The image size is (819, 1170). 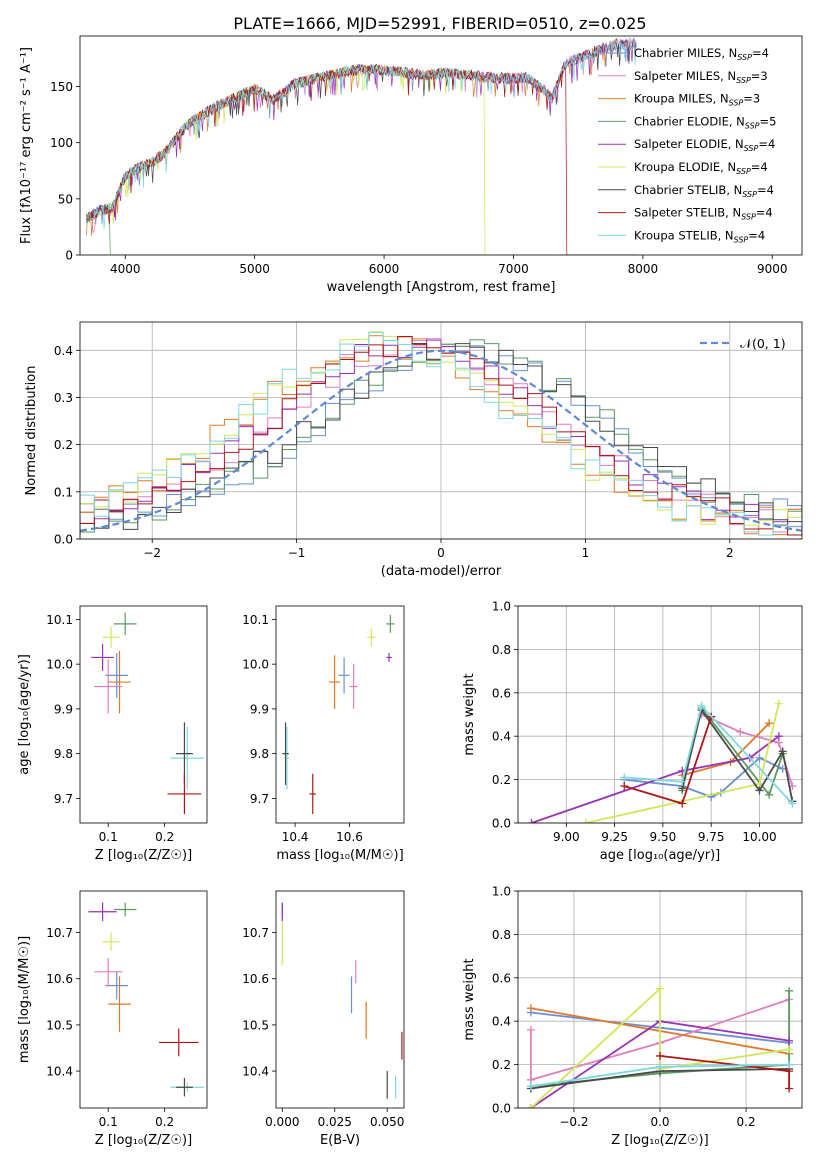 What do you see at coordinates (772, 269) in the screenshot?
I see `x-tick-label: 9000` at bounding box center [772, 269].